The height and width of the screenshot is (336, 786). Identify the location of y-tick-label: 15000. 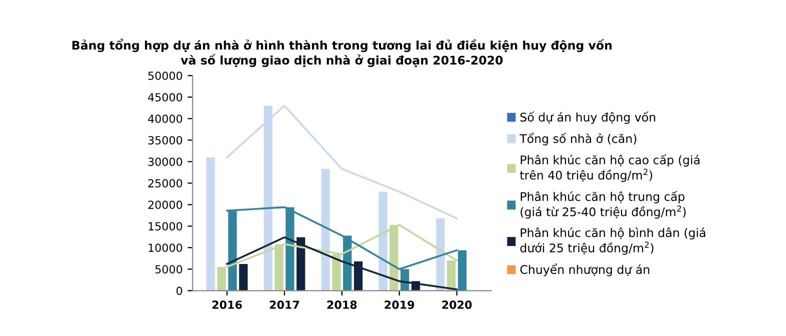
(165, 226).